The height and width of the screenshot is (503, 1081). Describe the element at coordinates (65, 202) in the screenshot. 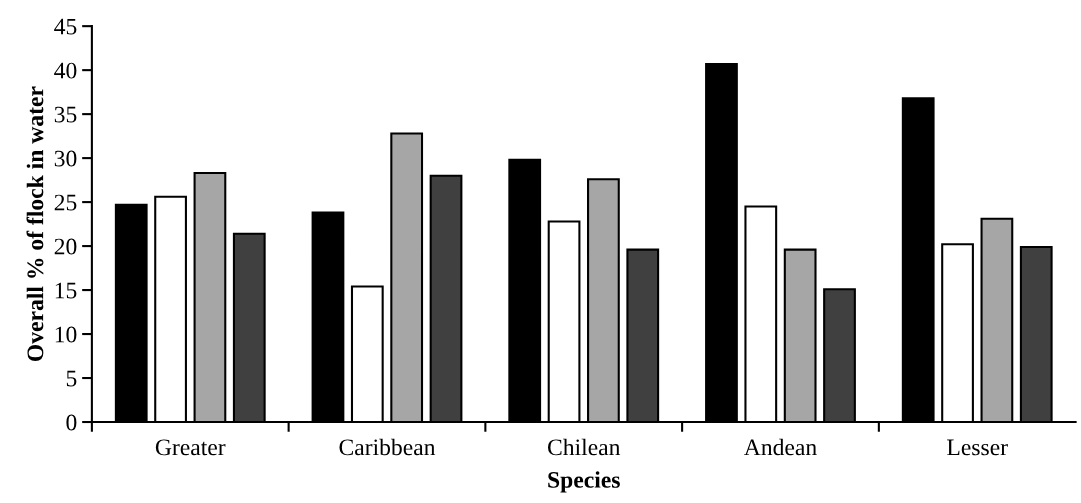

I see `y-tick-label: 25` at that location.